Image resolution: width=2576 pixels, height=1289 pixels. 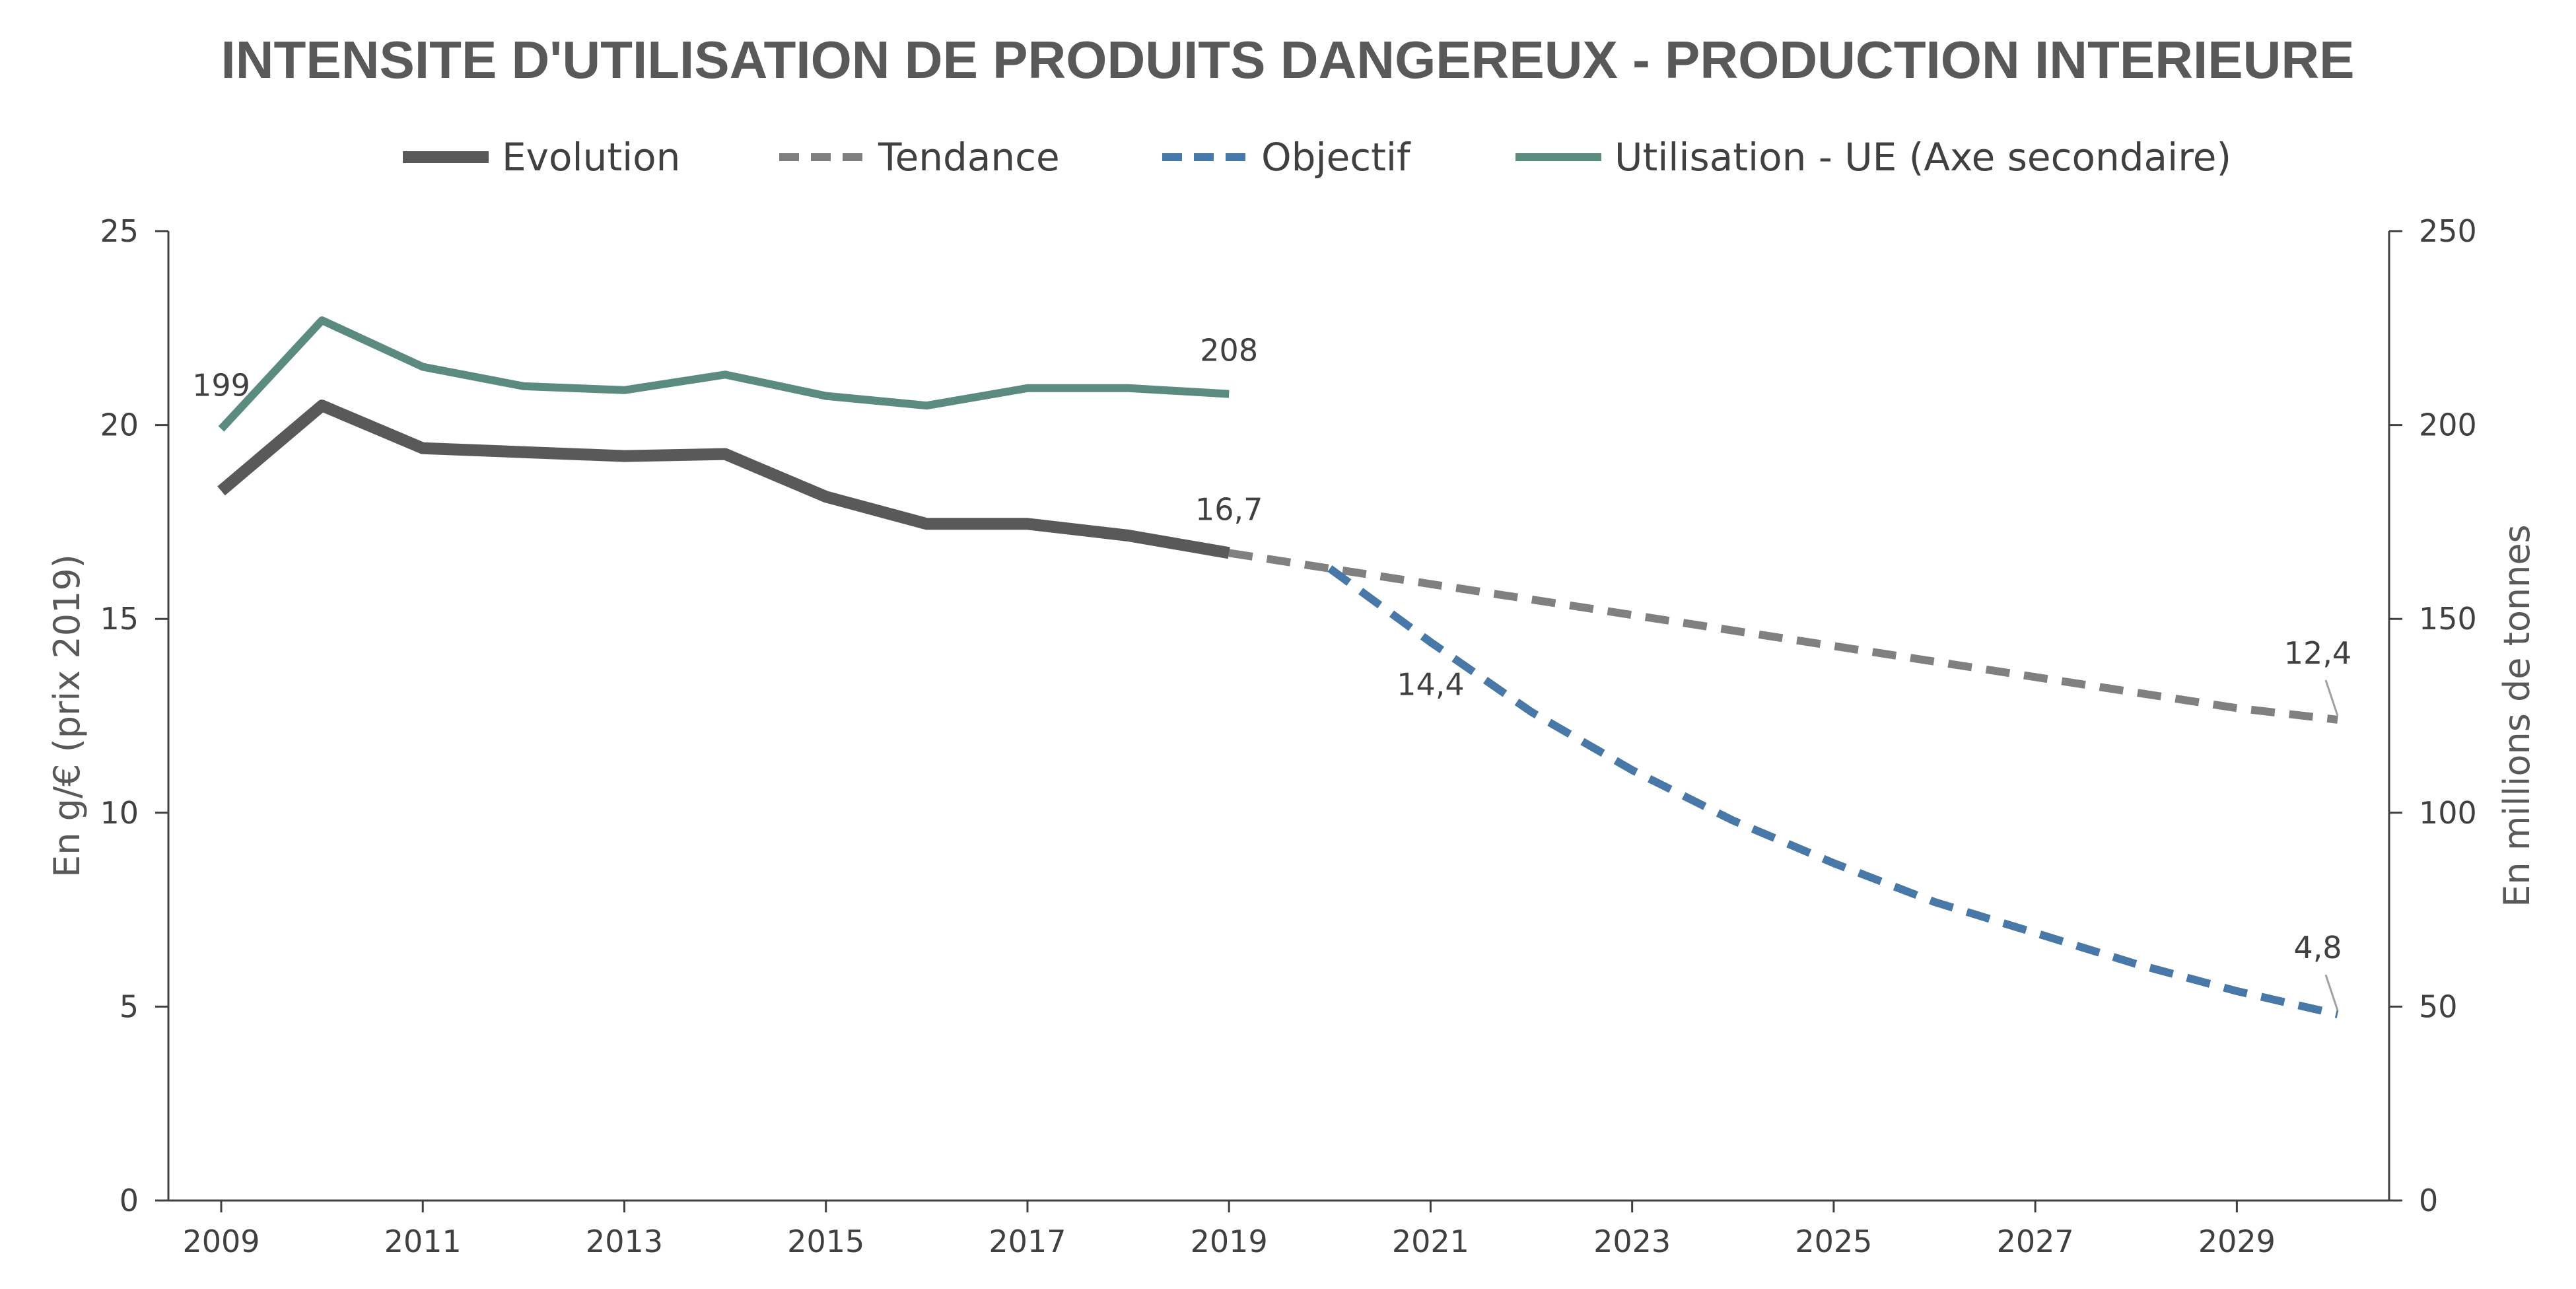 What do you see at coordinates (1229, 350) in the screenshot?
I see `data-label: 208` at bounding box center [1229, 350].